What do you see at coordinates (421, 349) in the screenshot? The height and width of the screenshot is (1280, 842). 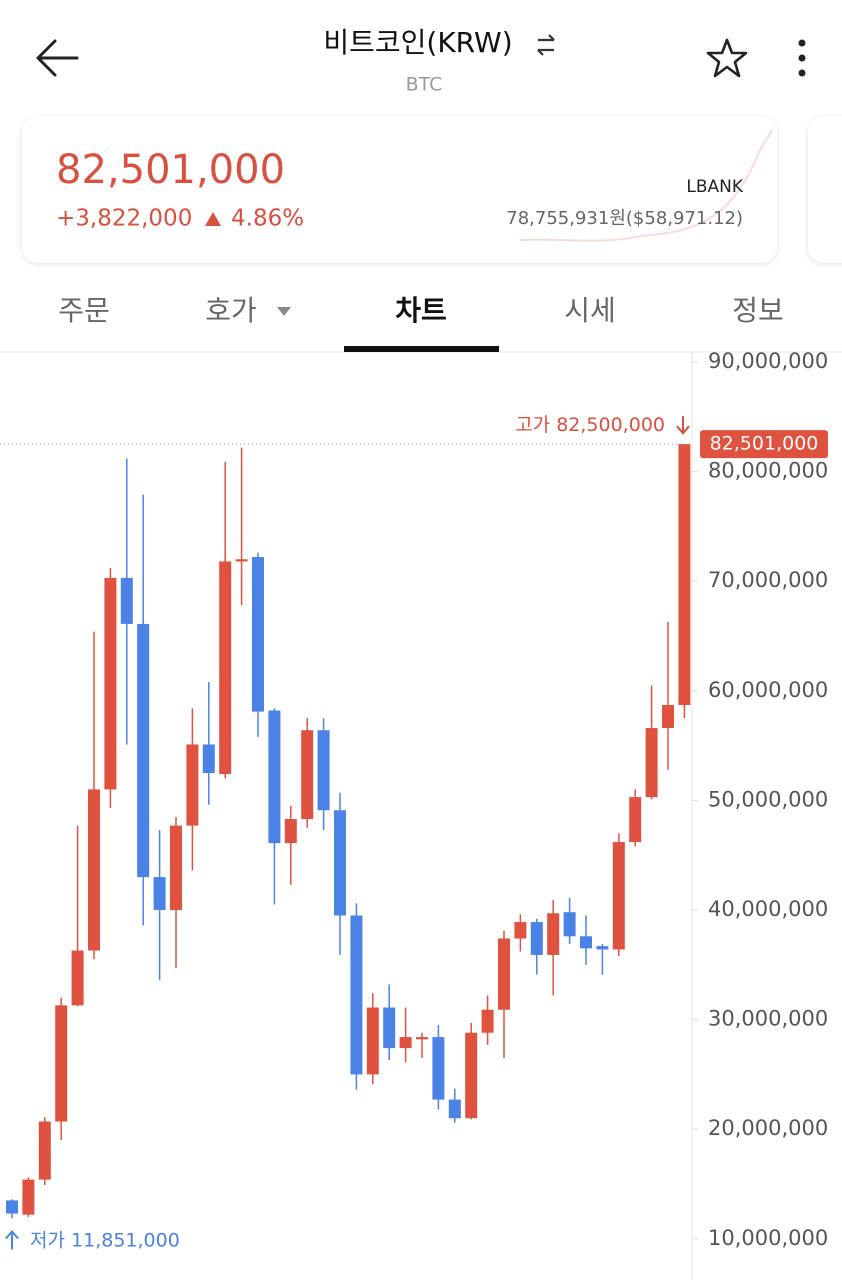 I see `tab-indicator` at bounding box center [421, 349].